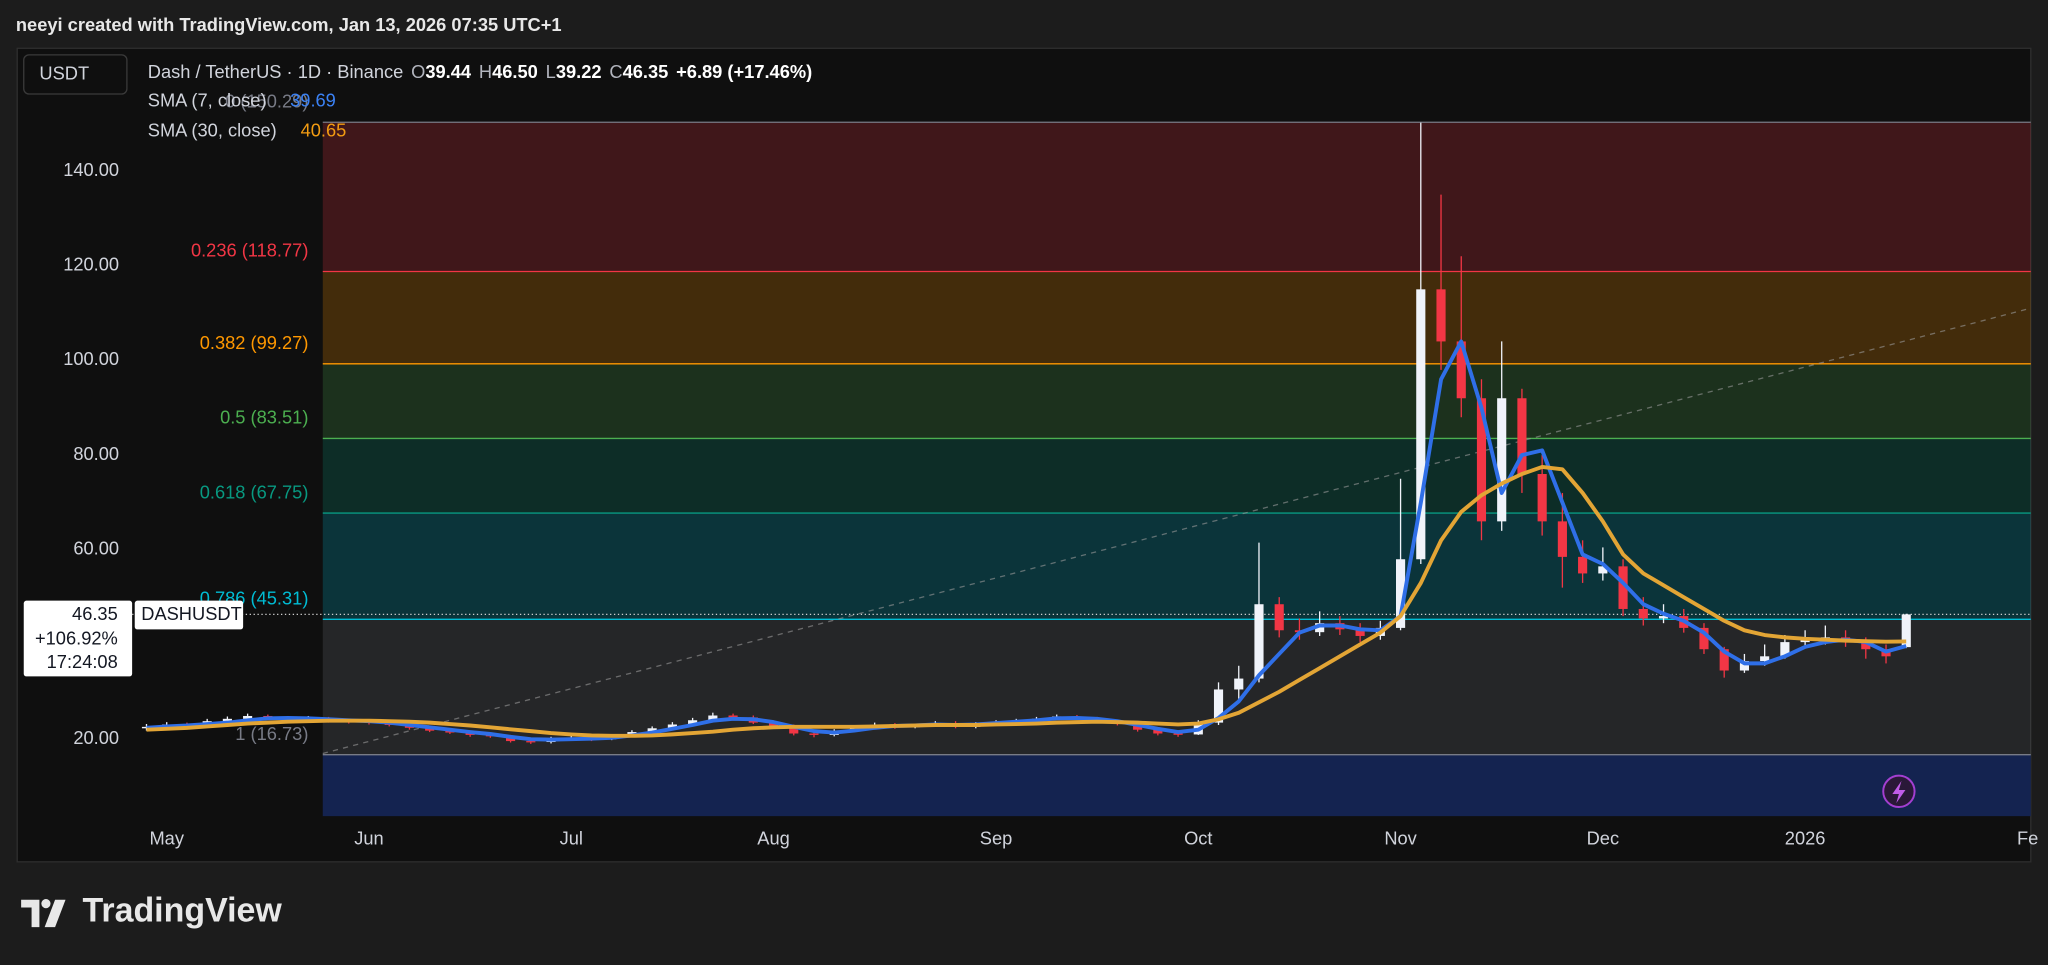 This screenshot has height=965, width=2048. Describe the element at coordinates (183, 911) in the screenshot. I see `brand: TradingView` at that location.